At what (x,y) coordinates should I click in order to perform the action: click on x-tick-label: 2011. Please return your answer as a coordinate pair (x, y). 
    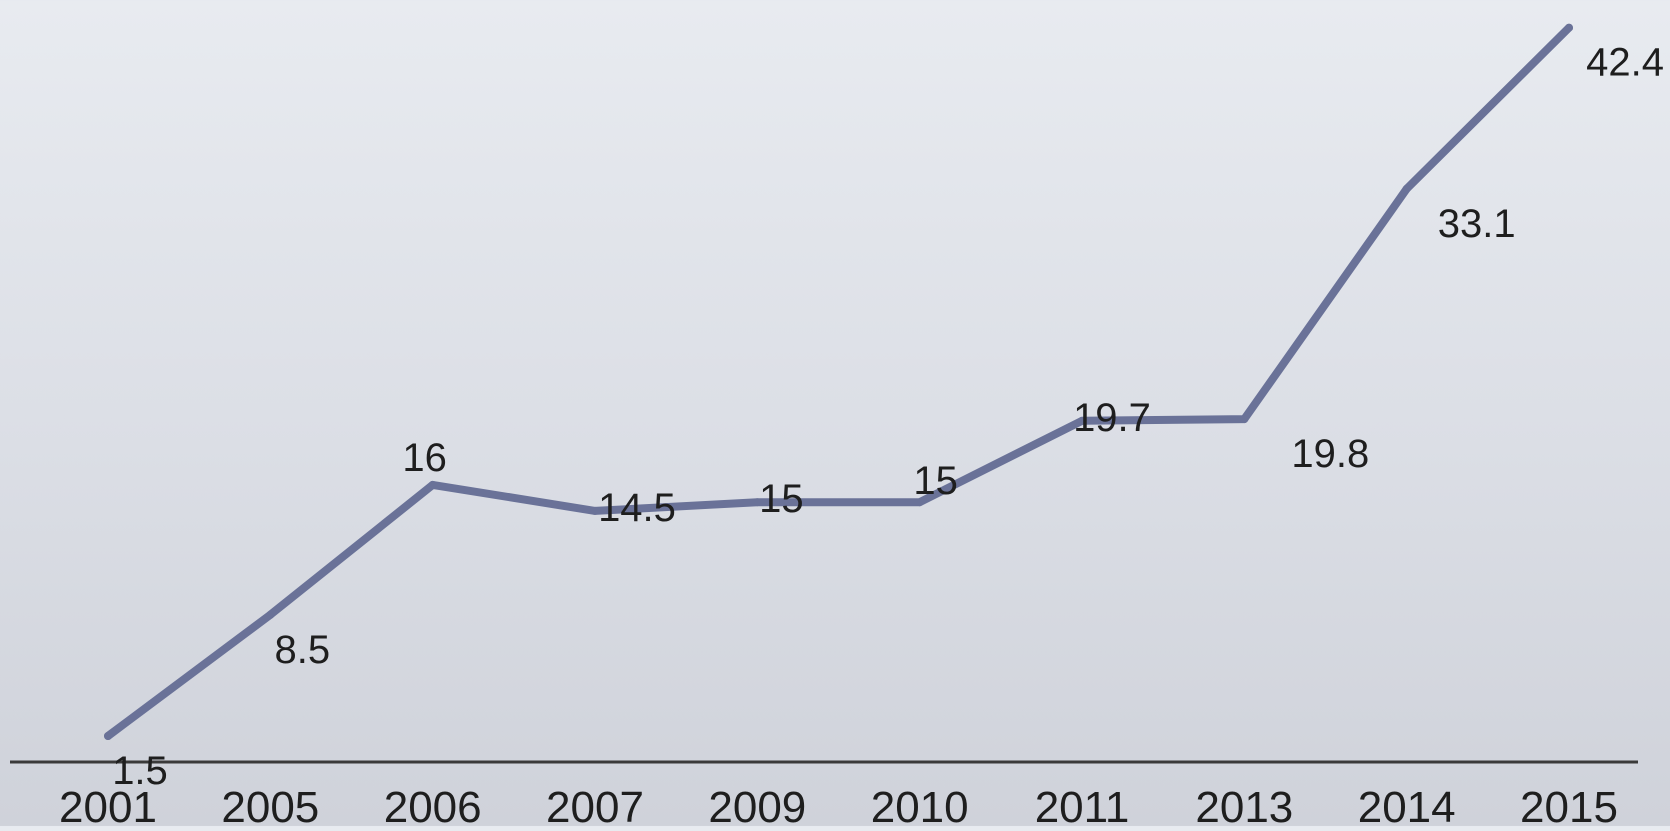
    Looking at the image, I should click on (1082, 804).